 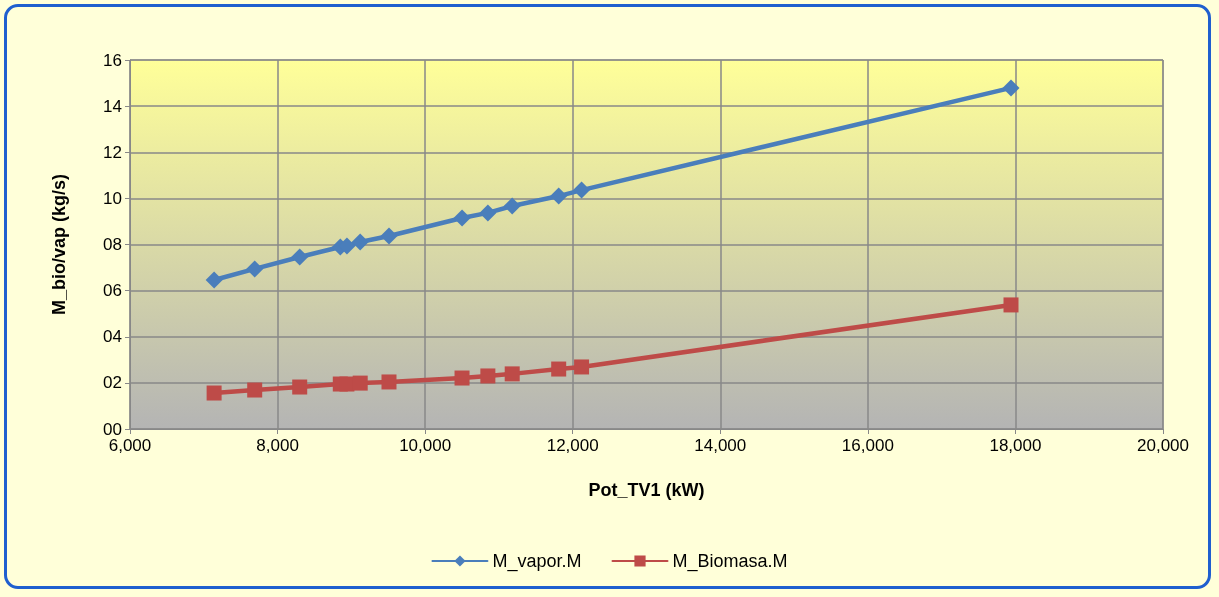 What do you see at coordinates (572, 445) in the screenshot?
I see `x-tick-label: 12,000` at bounding box center [572, 445].